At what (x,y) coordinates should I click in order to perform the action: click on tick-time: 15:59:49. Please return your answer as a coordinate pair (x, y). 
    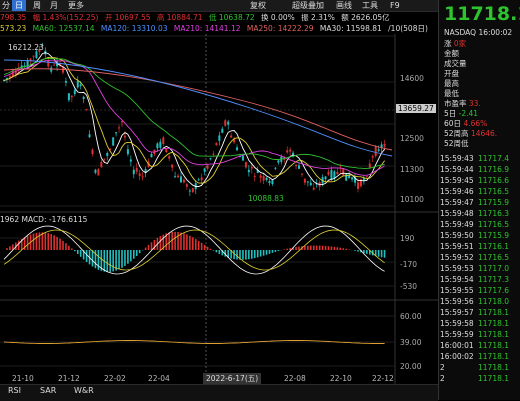
    Looking at the image, I should click on (457, 224).